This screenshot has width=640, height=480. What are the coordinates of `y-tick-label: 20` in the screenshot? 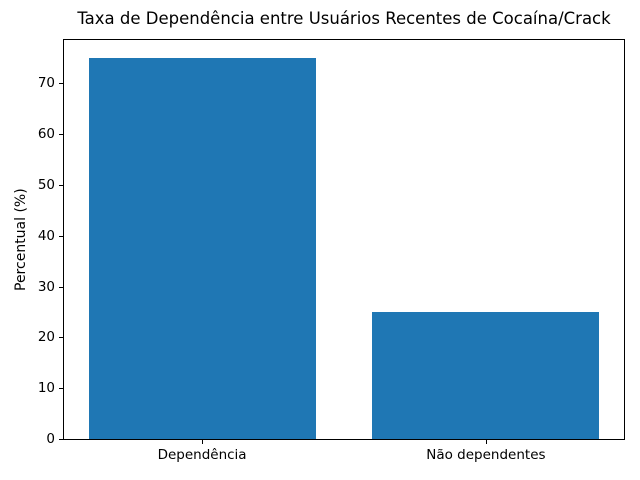 It's located at (46, 337).